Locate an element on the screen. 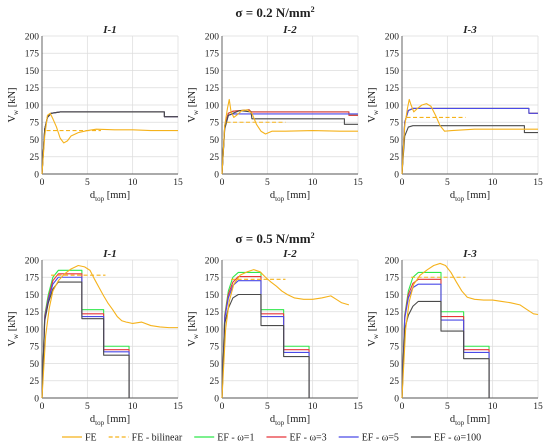 This screenshot has height=448, width=550. legend-label: EF - ω=1 is located at coordinates (235, 438).